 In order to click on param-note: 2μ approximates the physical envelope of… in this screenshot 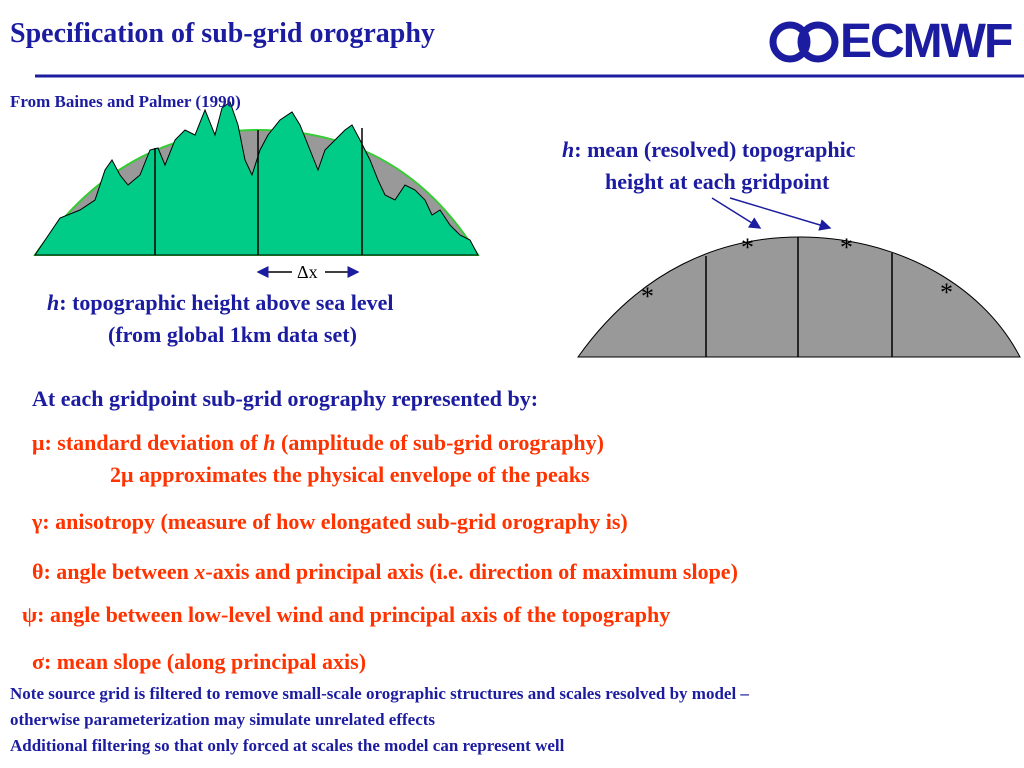, I will do `click(350, 474)`.